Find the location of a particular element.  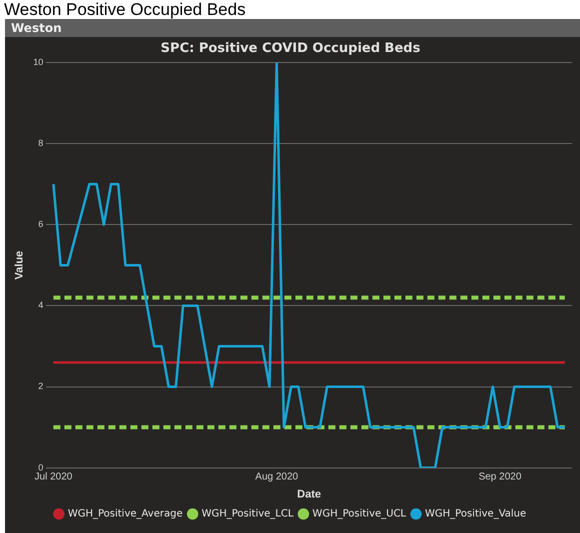

y-axis-title: Value is located at coordinates (20, 265).